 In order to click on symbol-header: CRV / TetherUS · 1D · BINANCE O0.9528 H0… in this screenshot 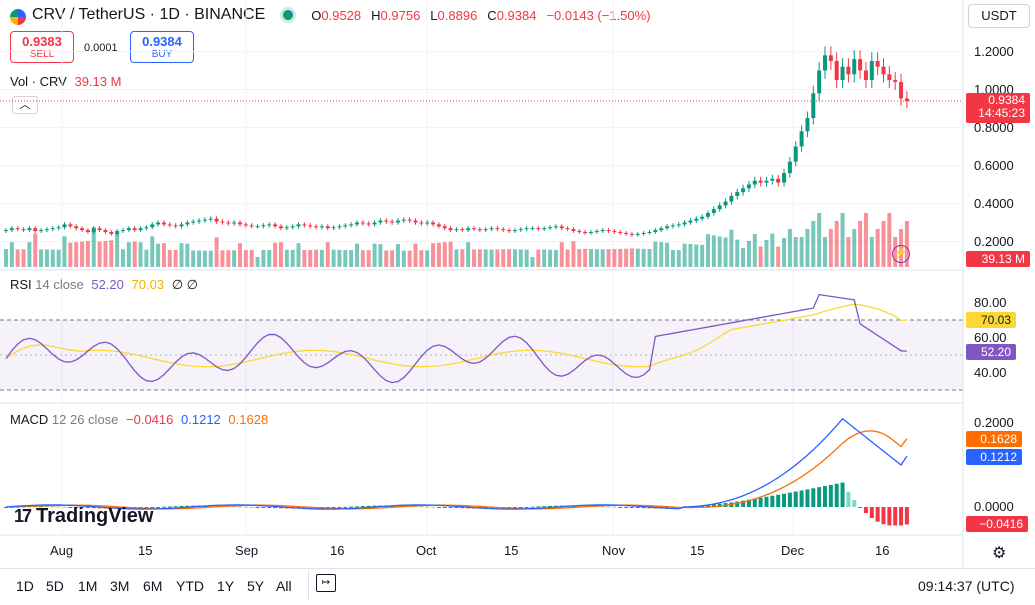, I will do `click(341, 15)`.